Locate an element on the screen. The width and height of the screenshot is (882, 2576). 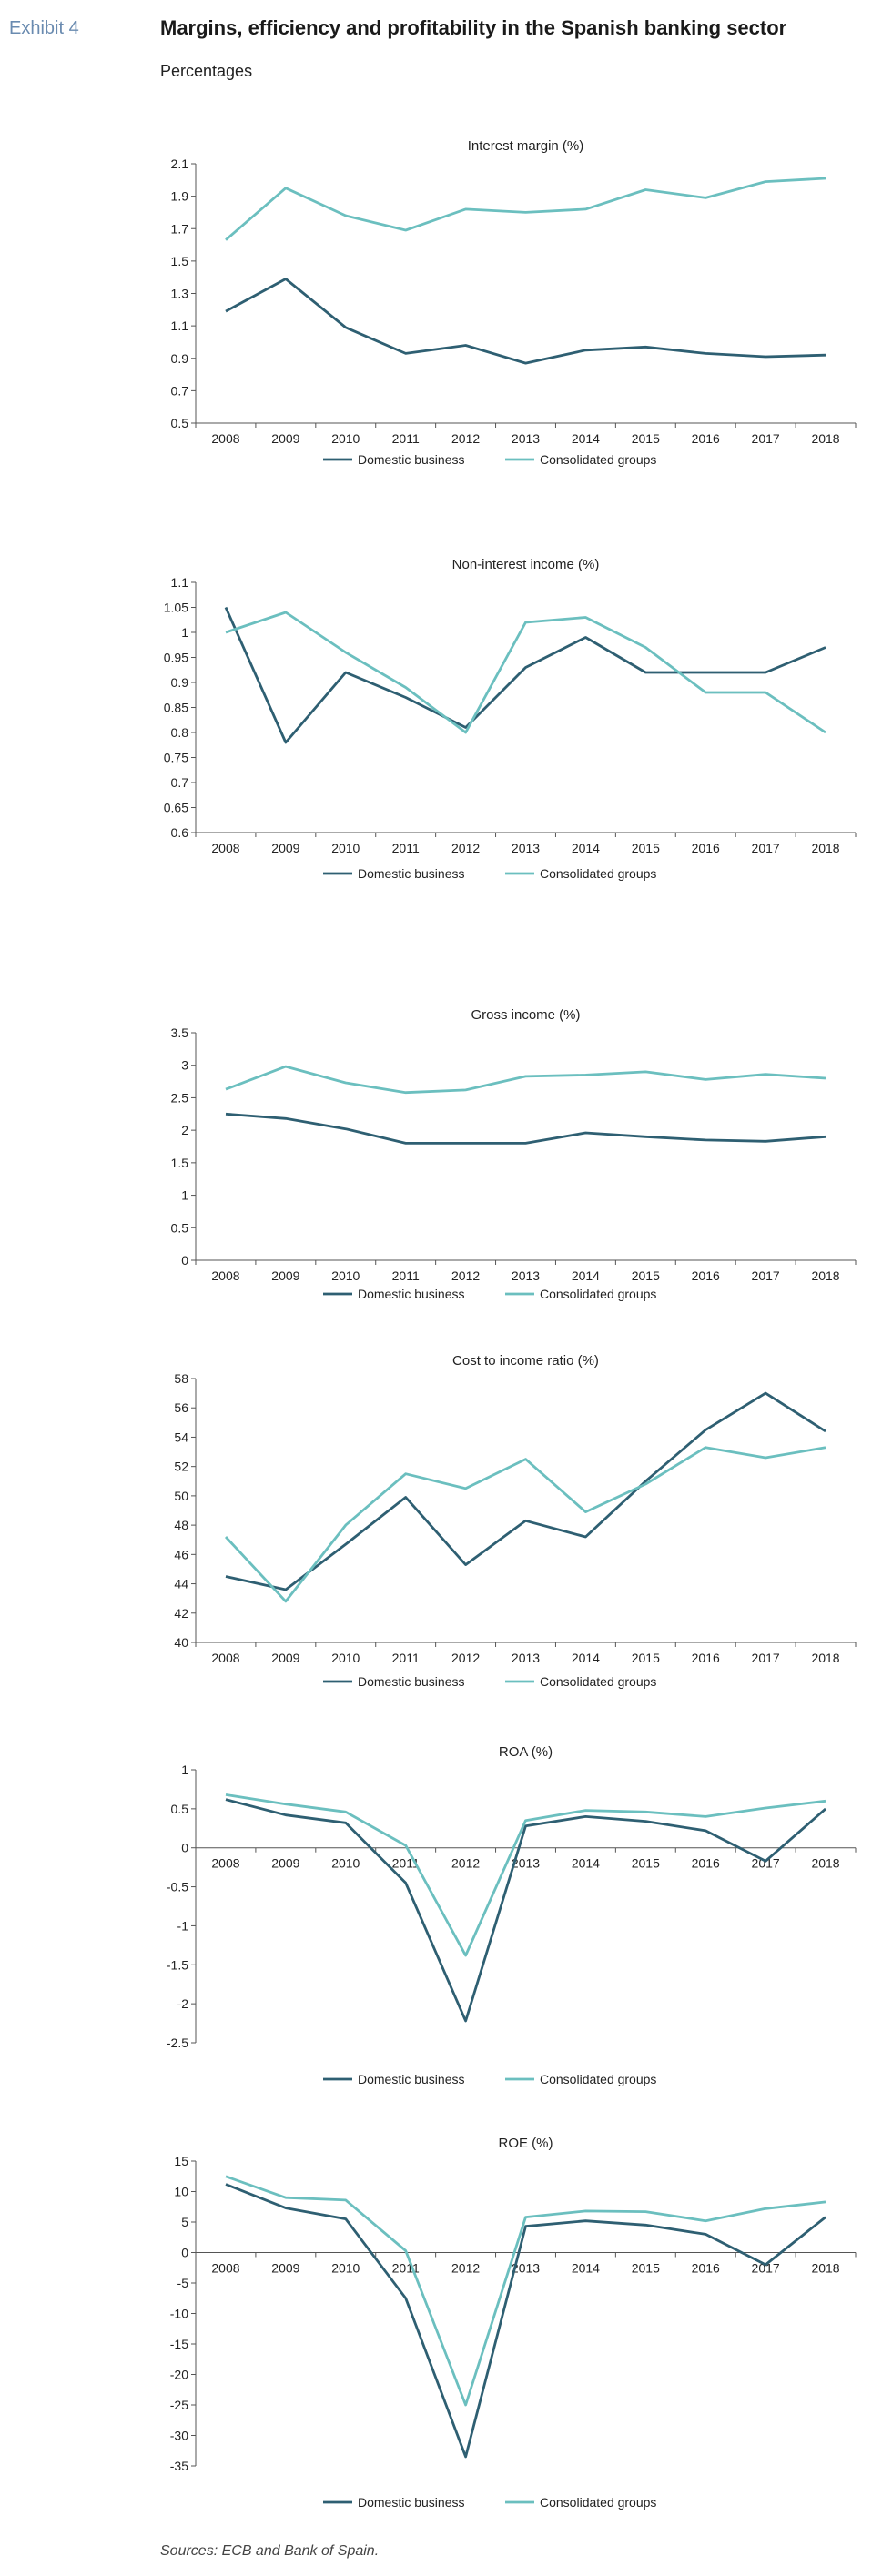
y-tick-label: 0.85 is located at coordinates (176, 708).